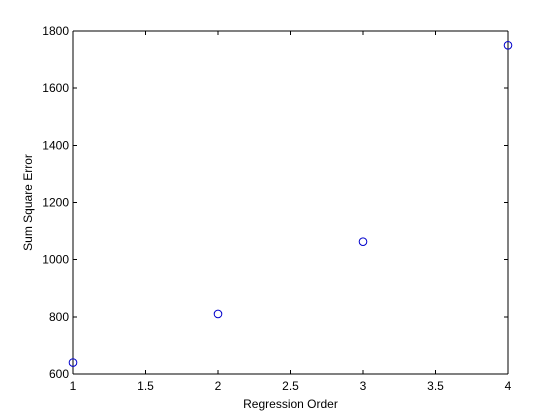 The height and width of the screenshot is (420, 560). What do you see at coordinates (435, 386) in the screenshot?
I see `x-tick-label: 3.5` at bounding box center [435, 386].